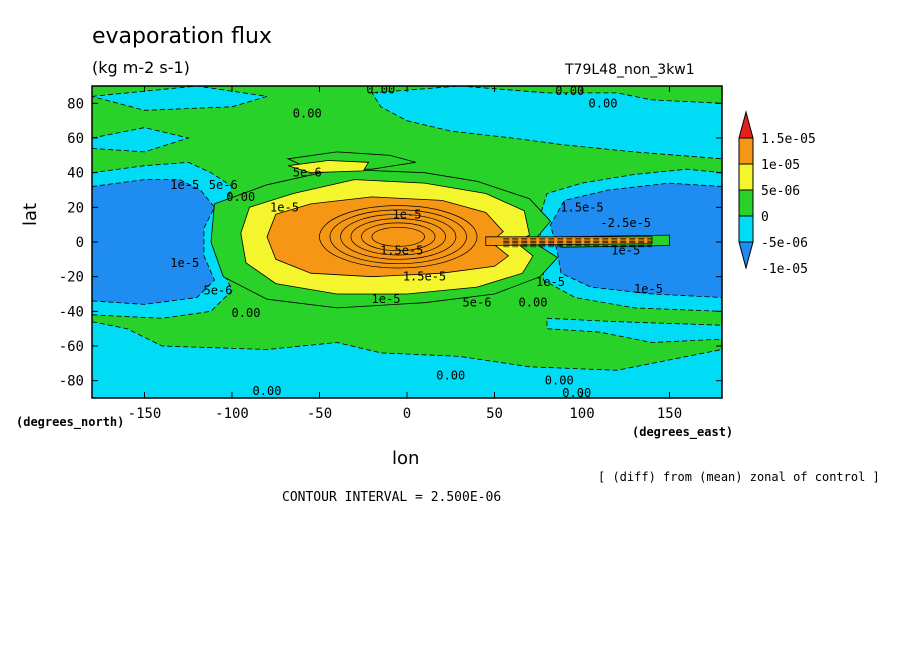  I want to click on x-tick-label-0: -150, so click(145, 414).